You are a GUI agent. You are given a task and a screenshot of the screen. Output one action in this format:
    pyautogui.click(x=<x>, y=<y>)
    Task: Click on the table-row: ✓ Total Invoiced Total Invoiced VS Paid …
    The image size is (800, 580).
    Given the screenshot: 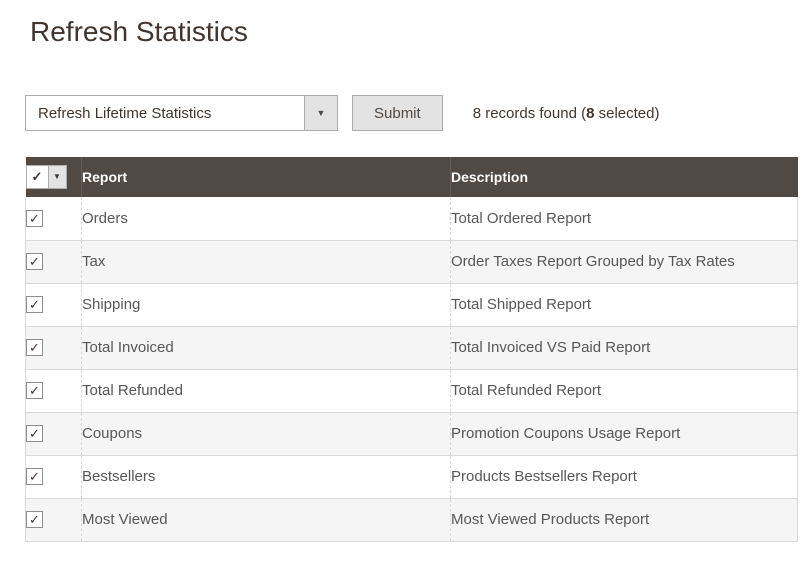 What is the action you would take?
    pyautogui.click(x=411, y=348)
    